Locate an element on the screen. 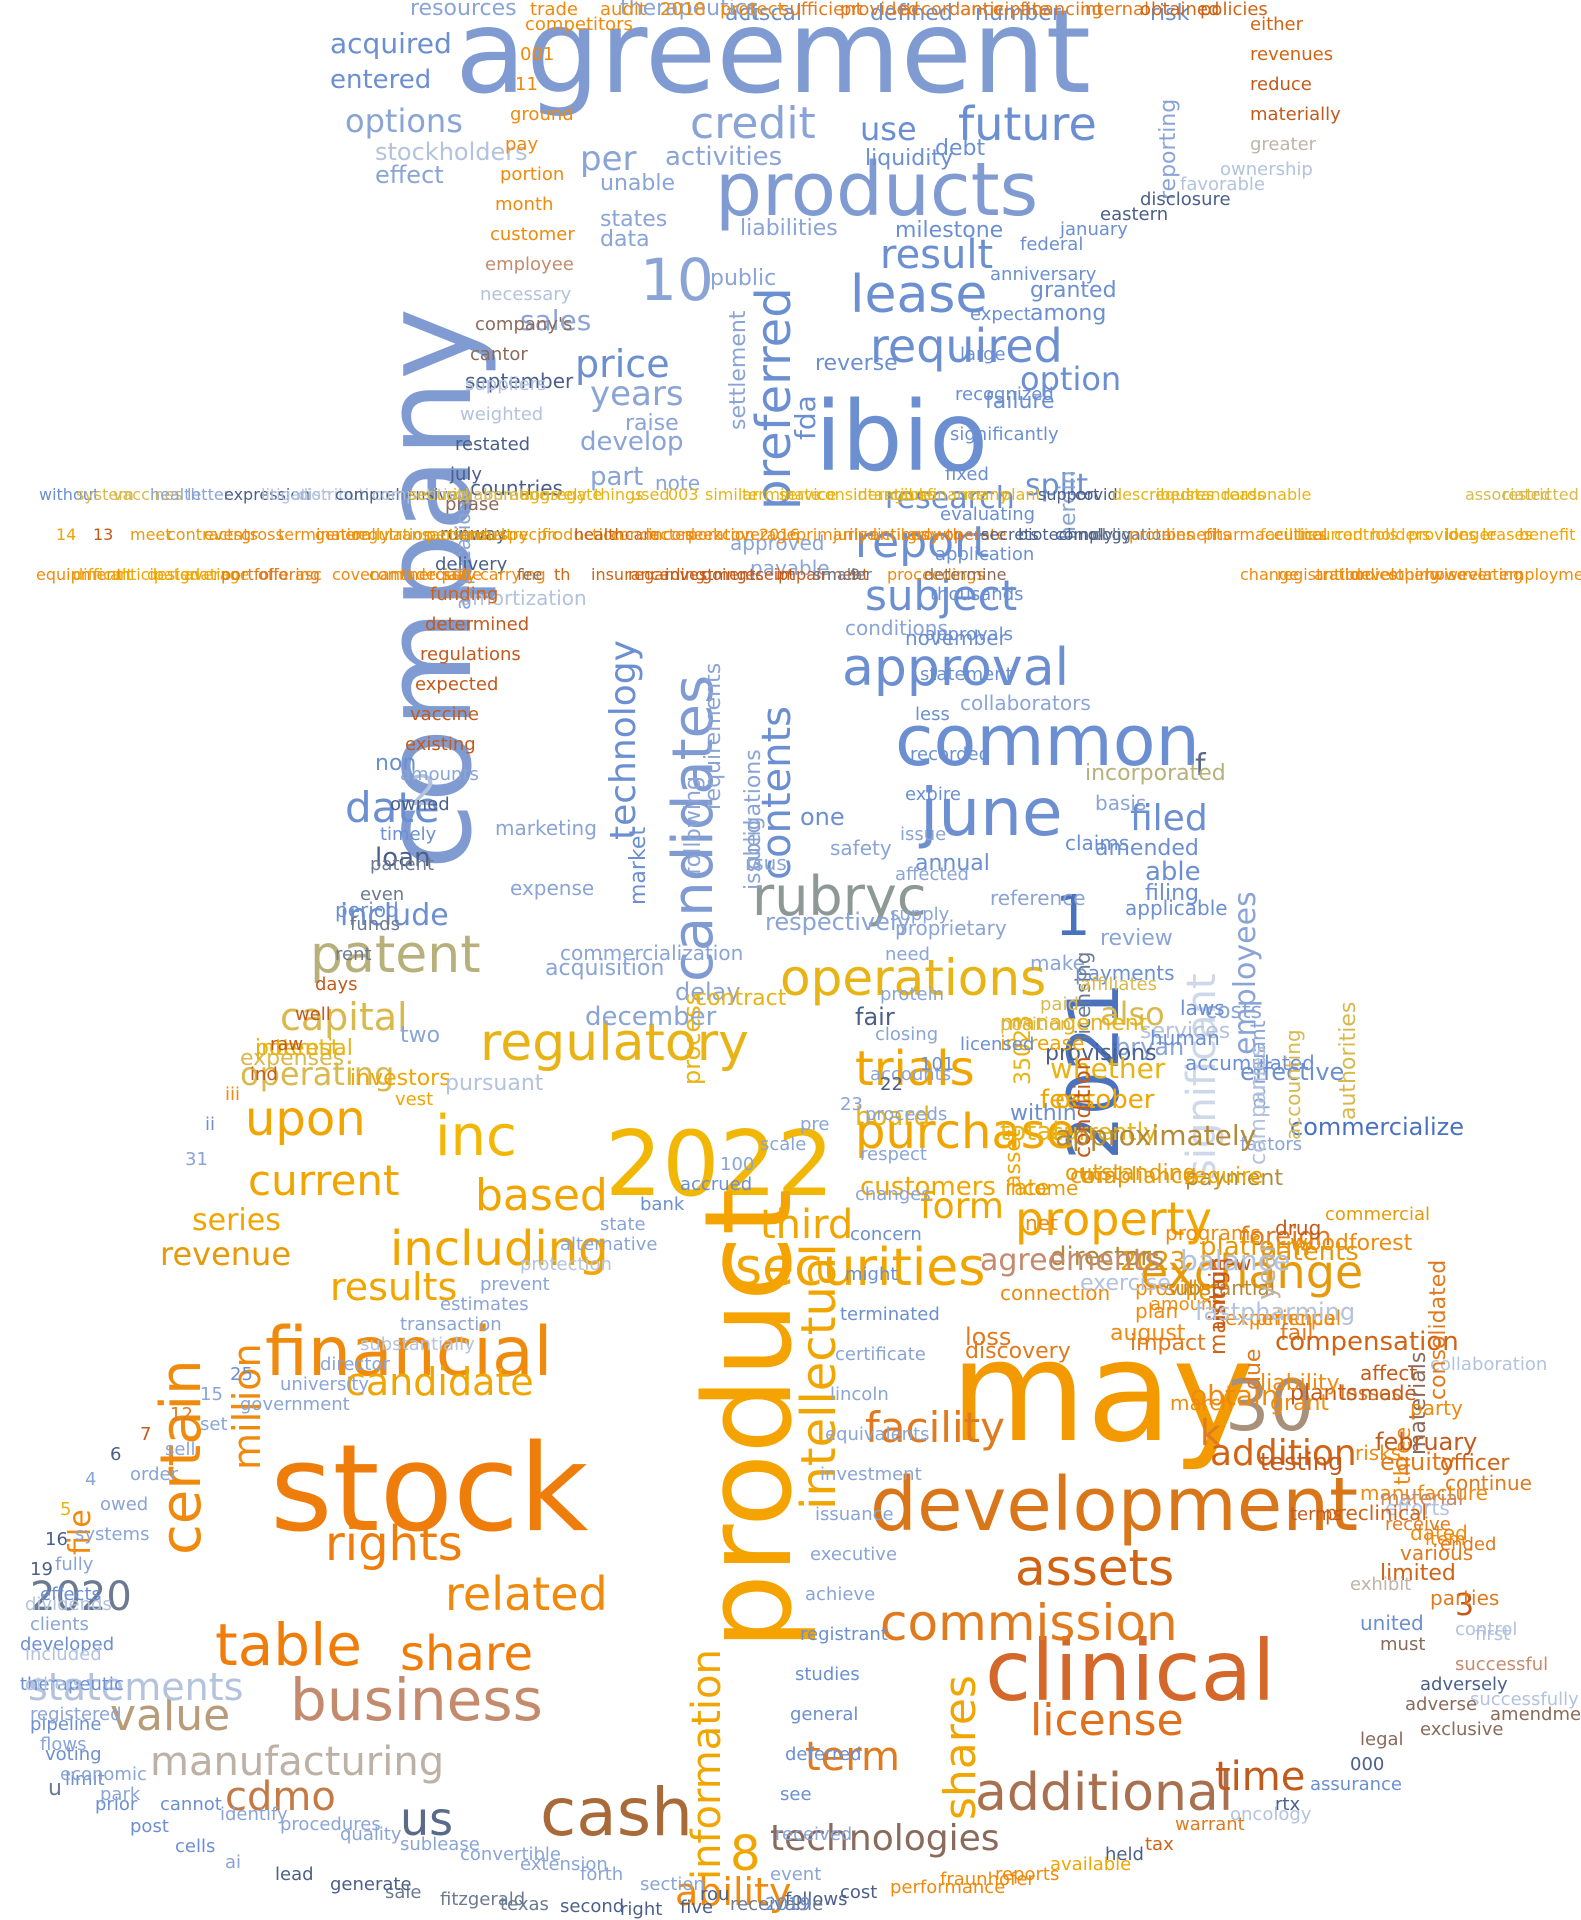  cloud-word: successfully is located at coordinates (1524, 1699).